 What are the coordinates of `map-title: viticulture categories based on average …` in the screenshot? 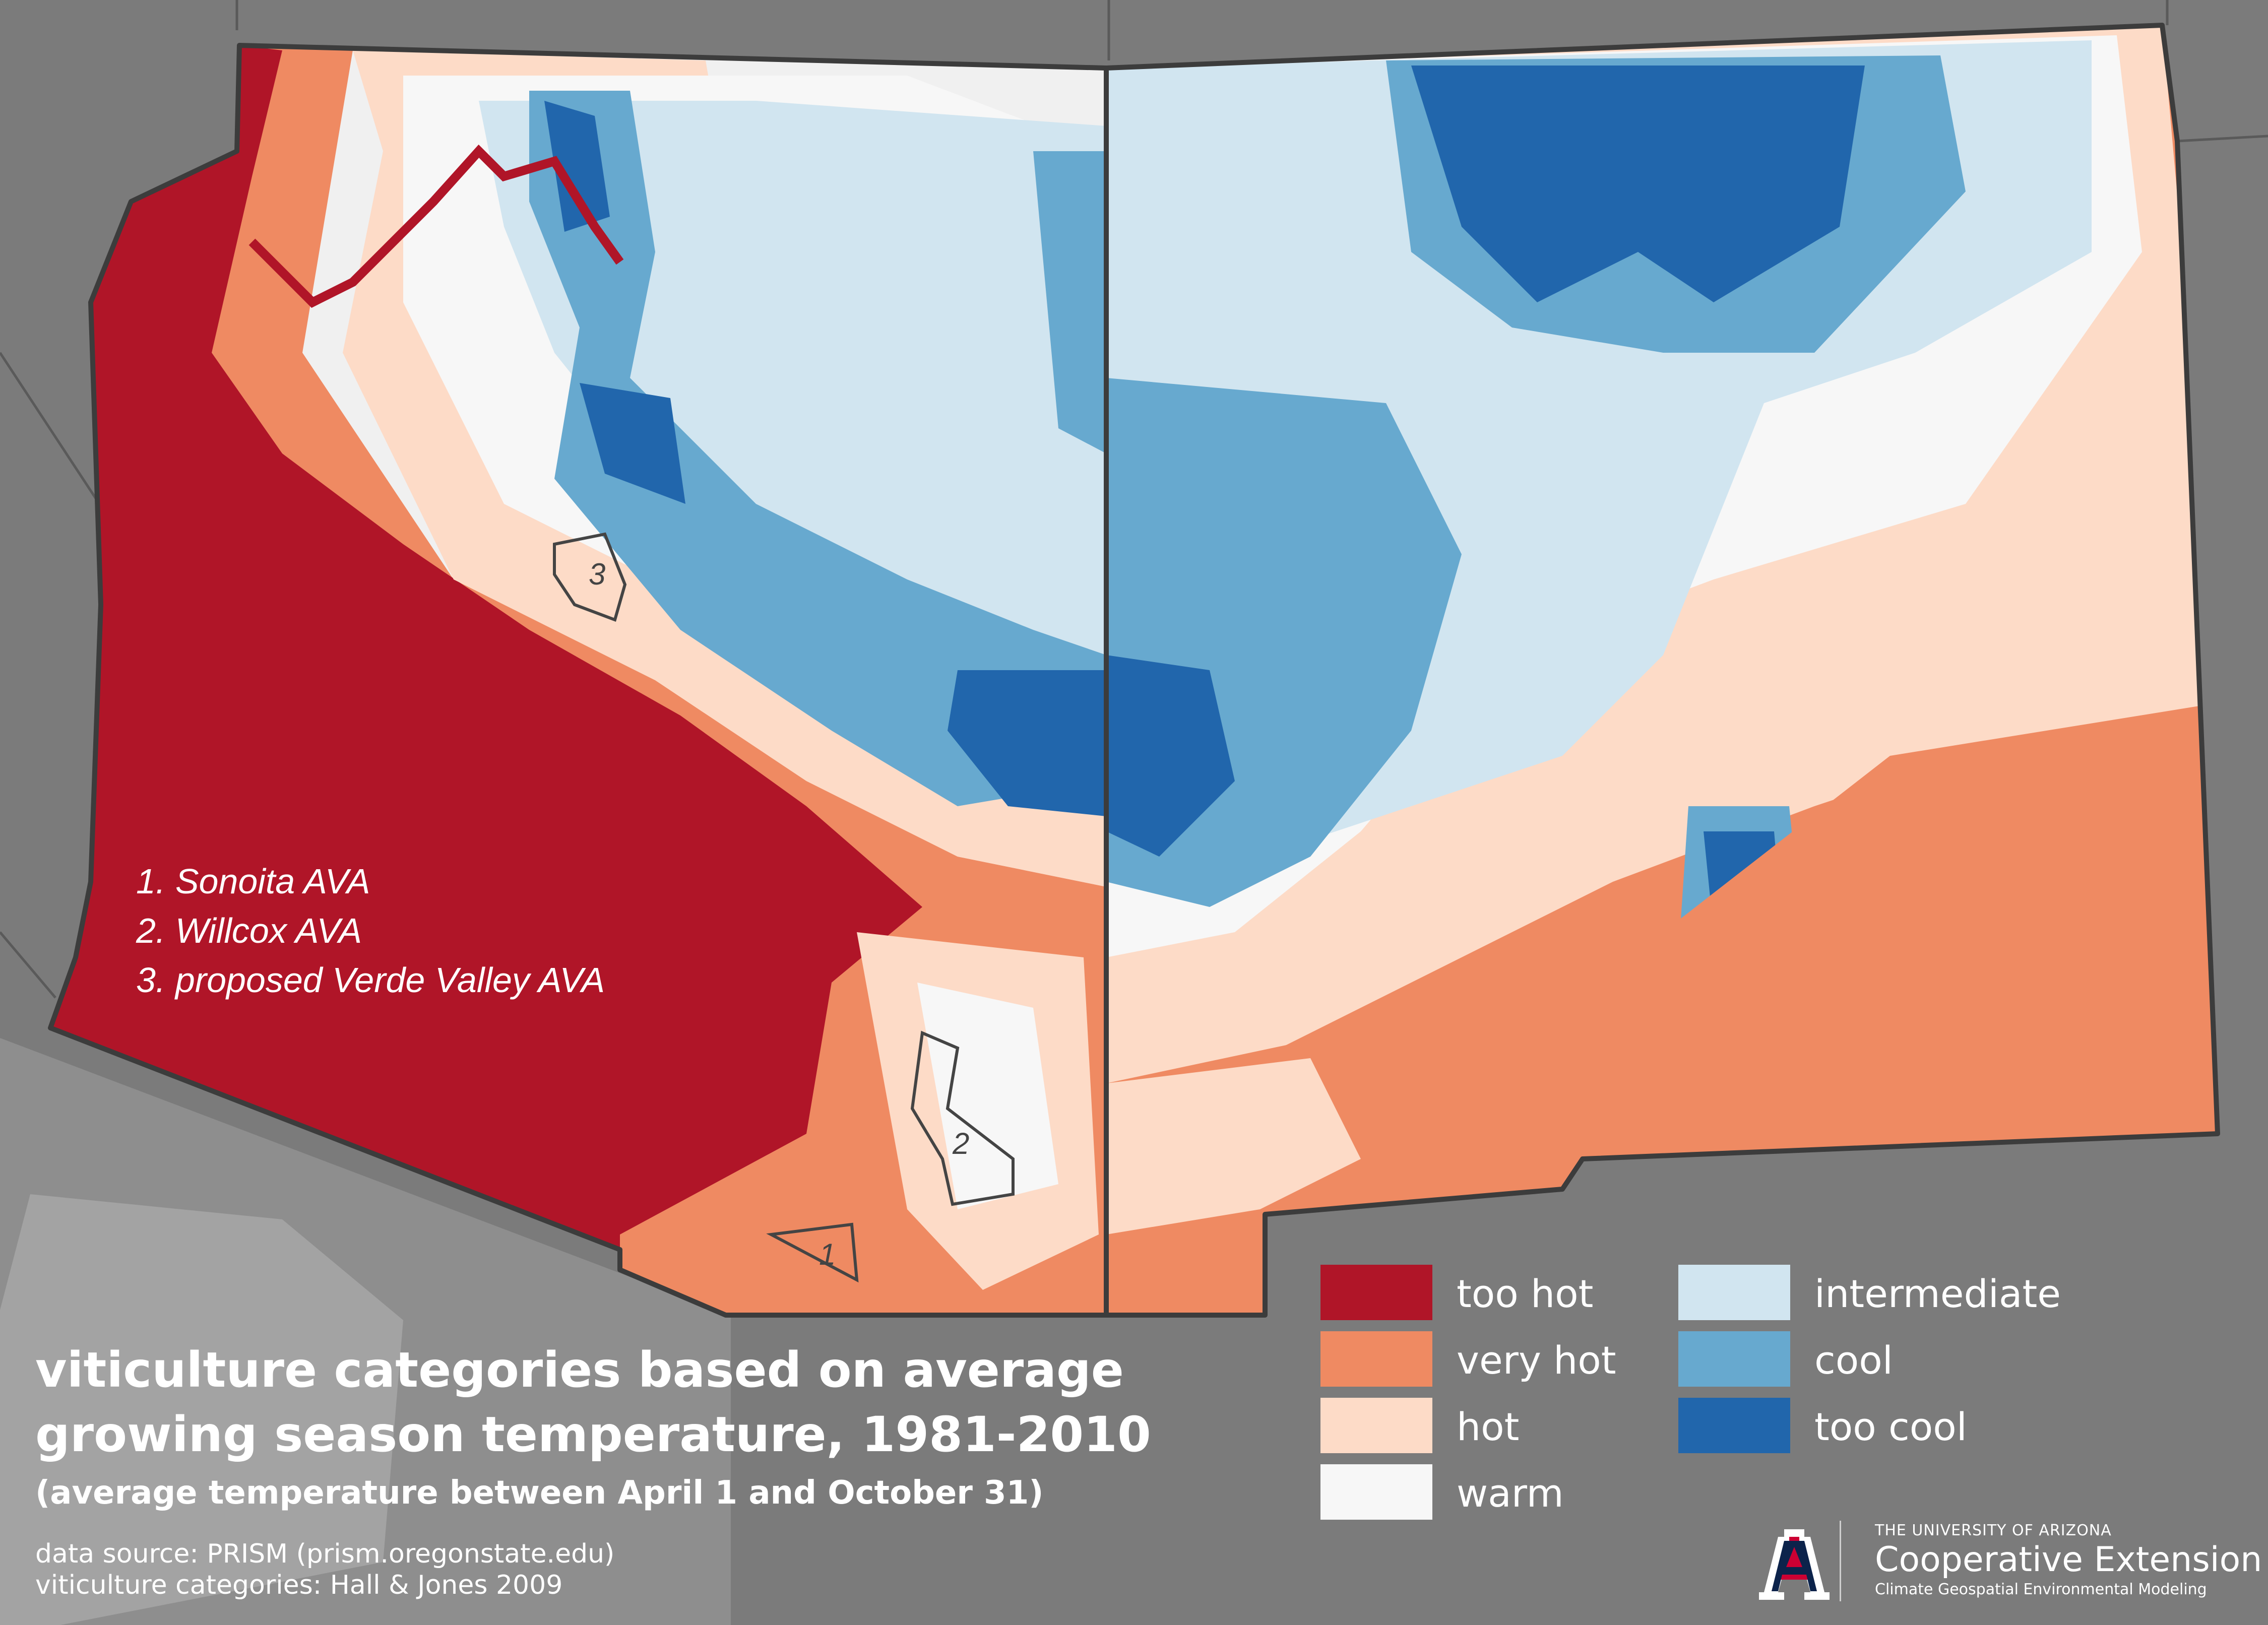 It's located at (593, 1425).